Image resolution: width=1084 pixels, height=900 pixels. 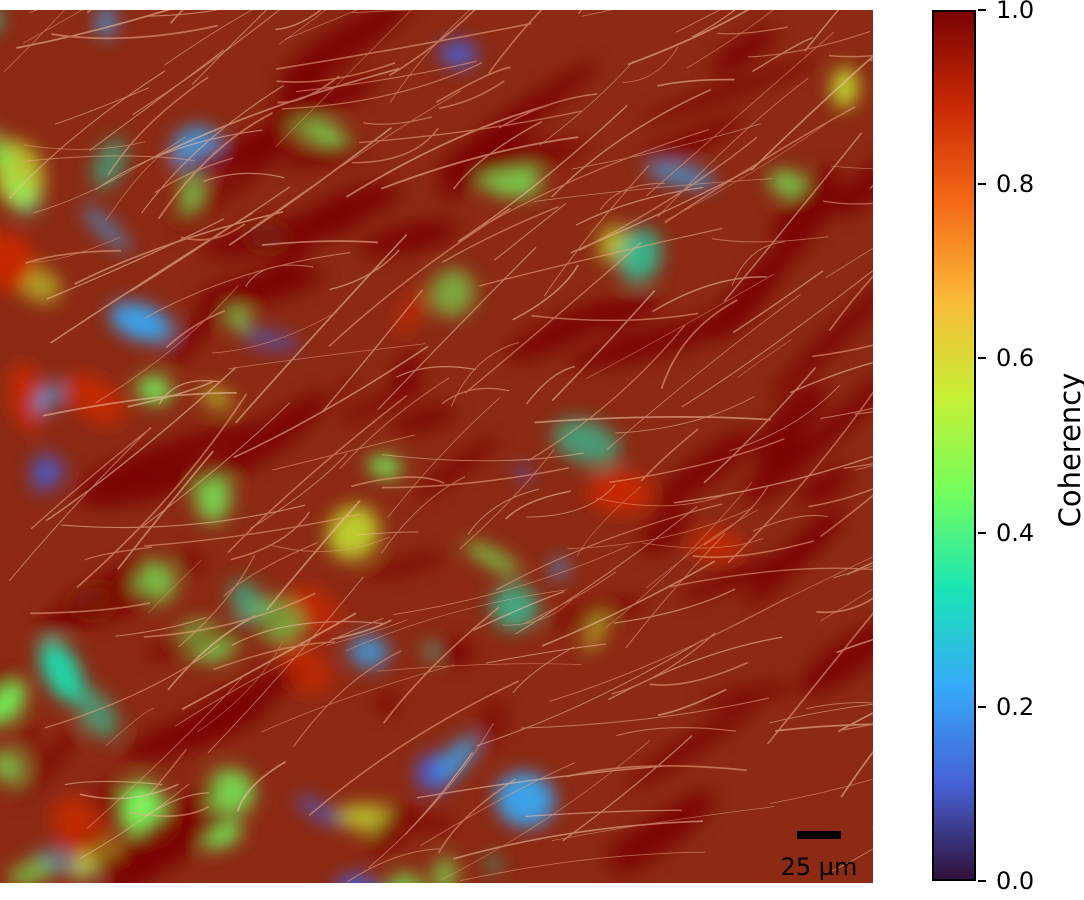 I want to click on colorbar-tick-label: 0.6, so click(x=1015, y=358).